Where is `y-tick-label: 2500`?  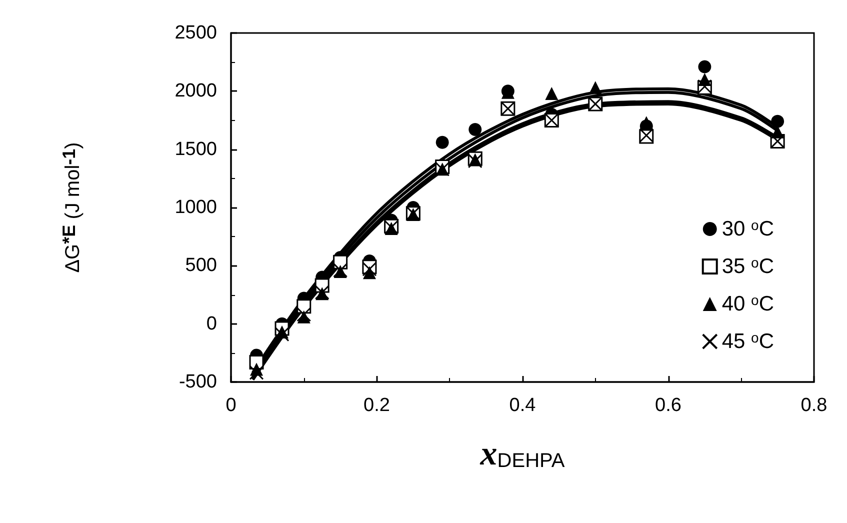 y-tick-label: 2500 is located at coordinates (195, 33).